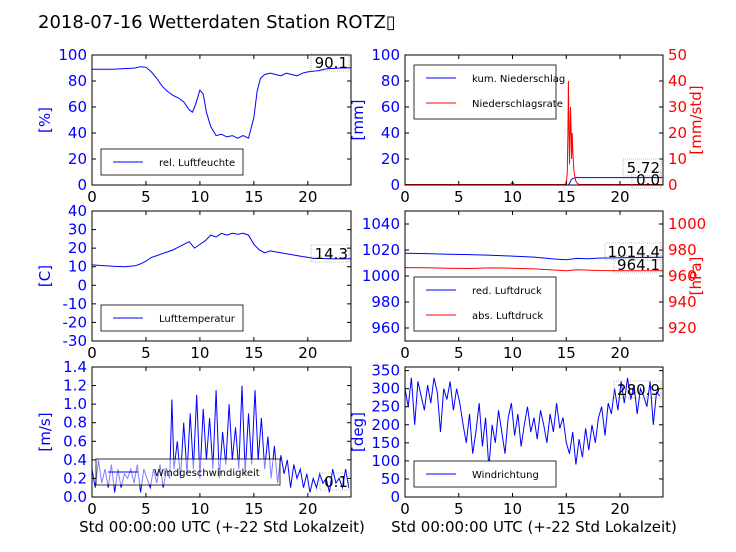 This screenshot has height=552, width=736. I want to click on y2-tick-label: 940, so click(682, 302).